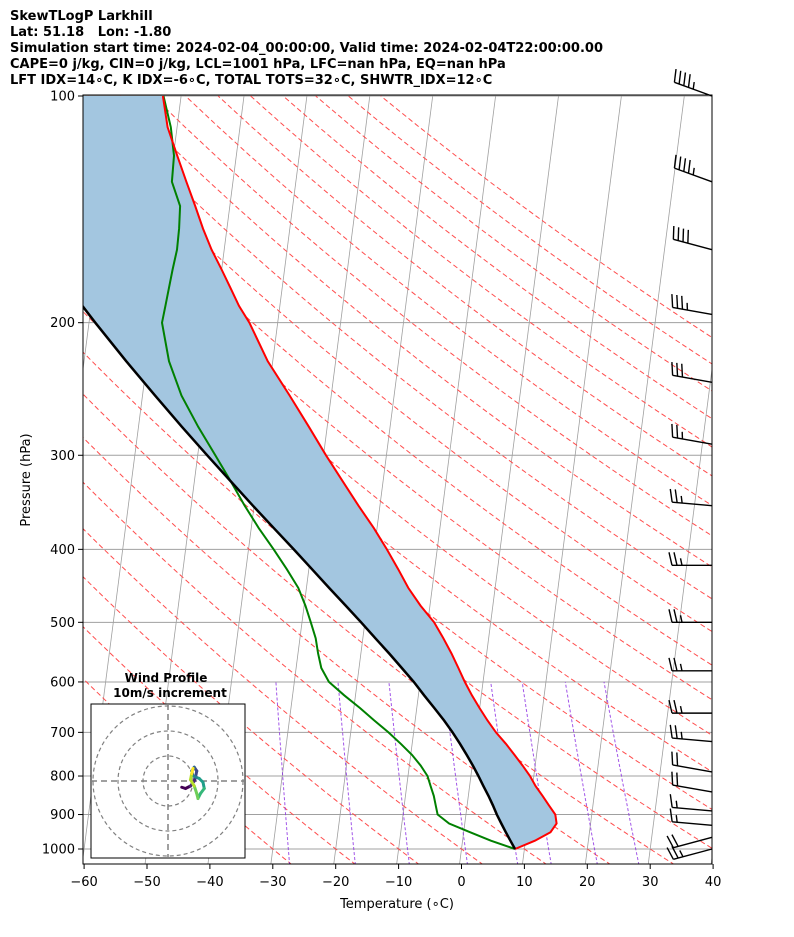  Describe the element at coordinates (62, 323) in the screenshot. I see `y-tick-label: 200` at that location.